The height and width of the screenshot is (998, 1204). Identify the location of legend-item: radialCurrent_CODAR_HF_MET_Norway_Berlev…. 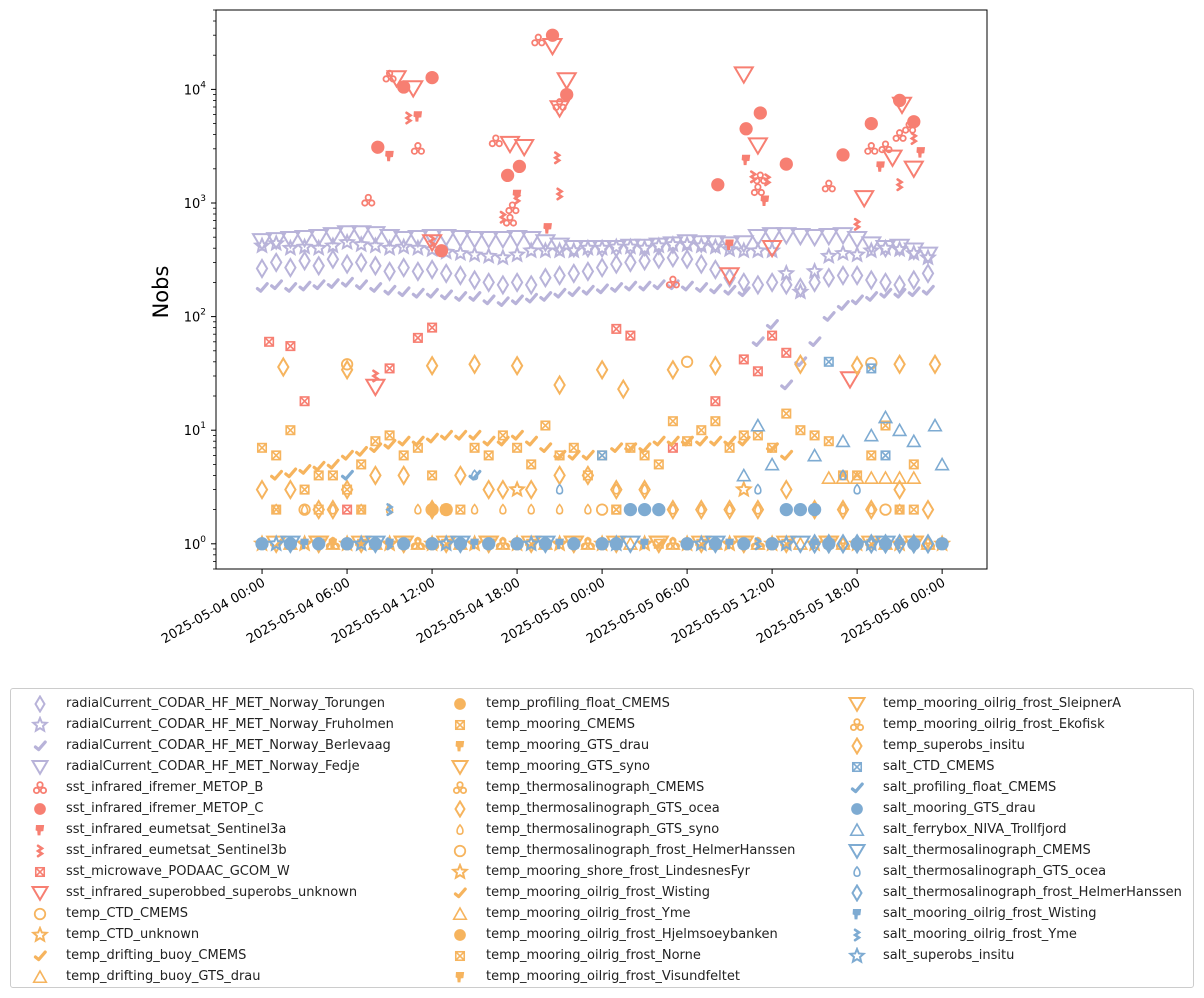
(208, 745).